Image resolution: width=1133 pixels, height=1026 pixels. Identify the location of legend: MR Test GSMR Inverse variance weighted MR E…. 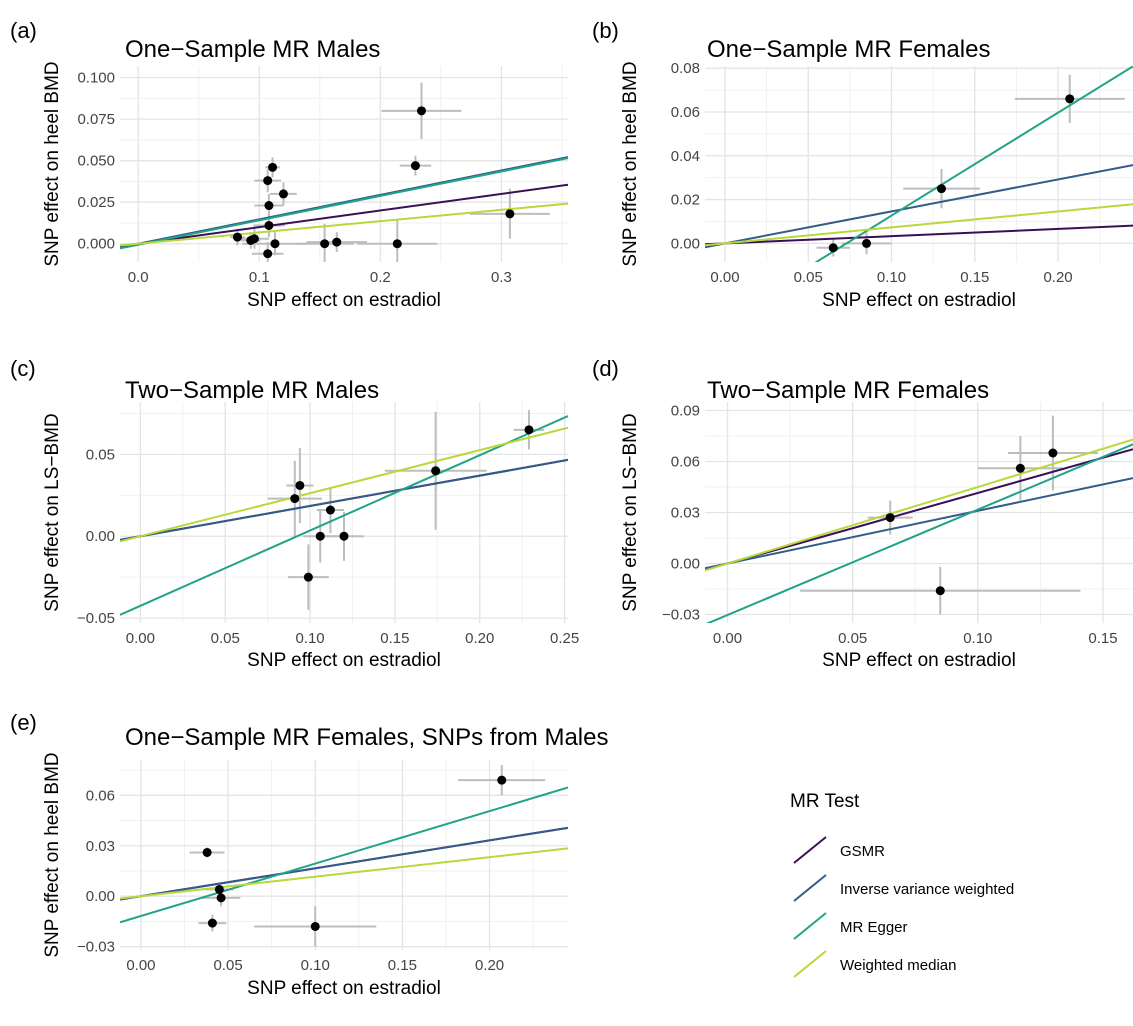
(902, 884).